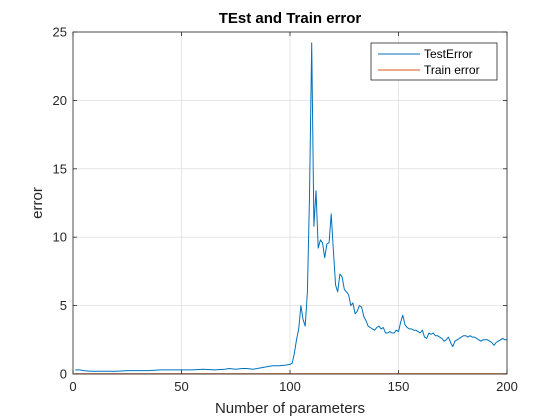 The height and width of the screenshot is (420, 560). What do you see at coordinates (290, 386) in the screenshot?
I see `x-tick-label: 100` at bounding box center [290, 386].